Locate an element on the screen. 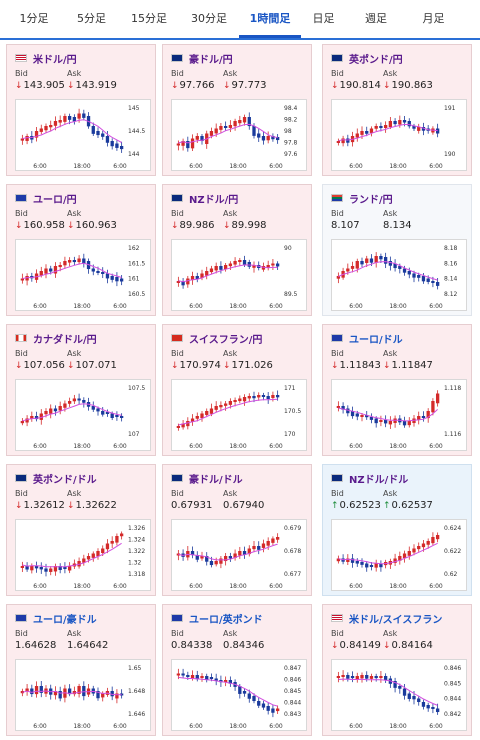 Image resolution: width=480 pixels, height=740 pixels. tab-2: 5分足 is located at coordinates (91, 18).